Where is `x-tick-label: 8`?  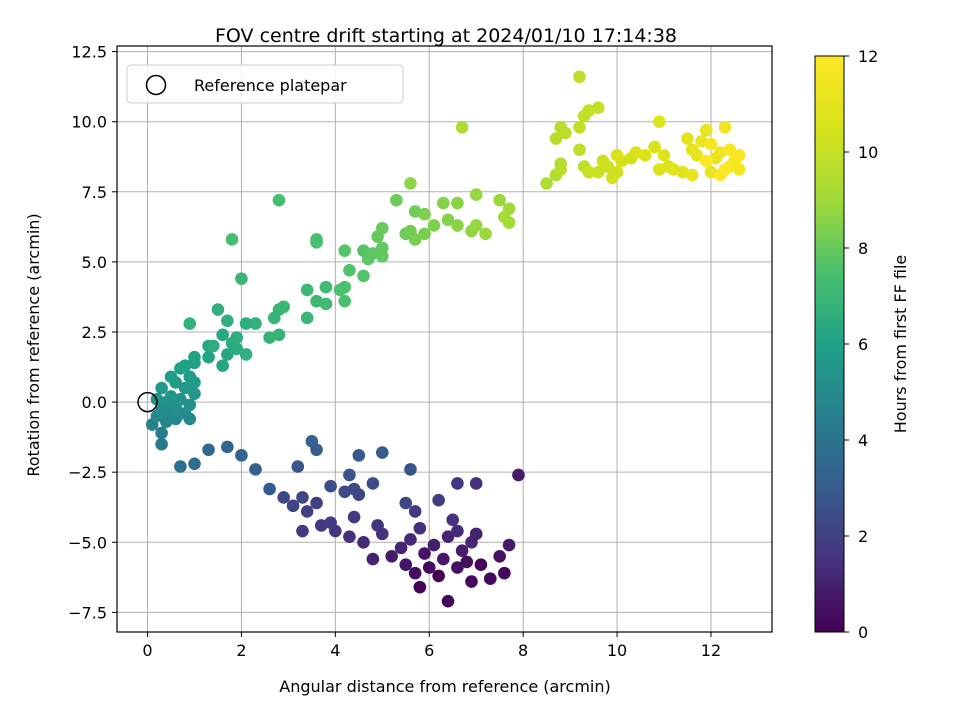
x-tick-label: 8 is located at coordinates (523, 650).